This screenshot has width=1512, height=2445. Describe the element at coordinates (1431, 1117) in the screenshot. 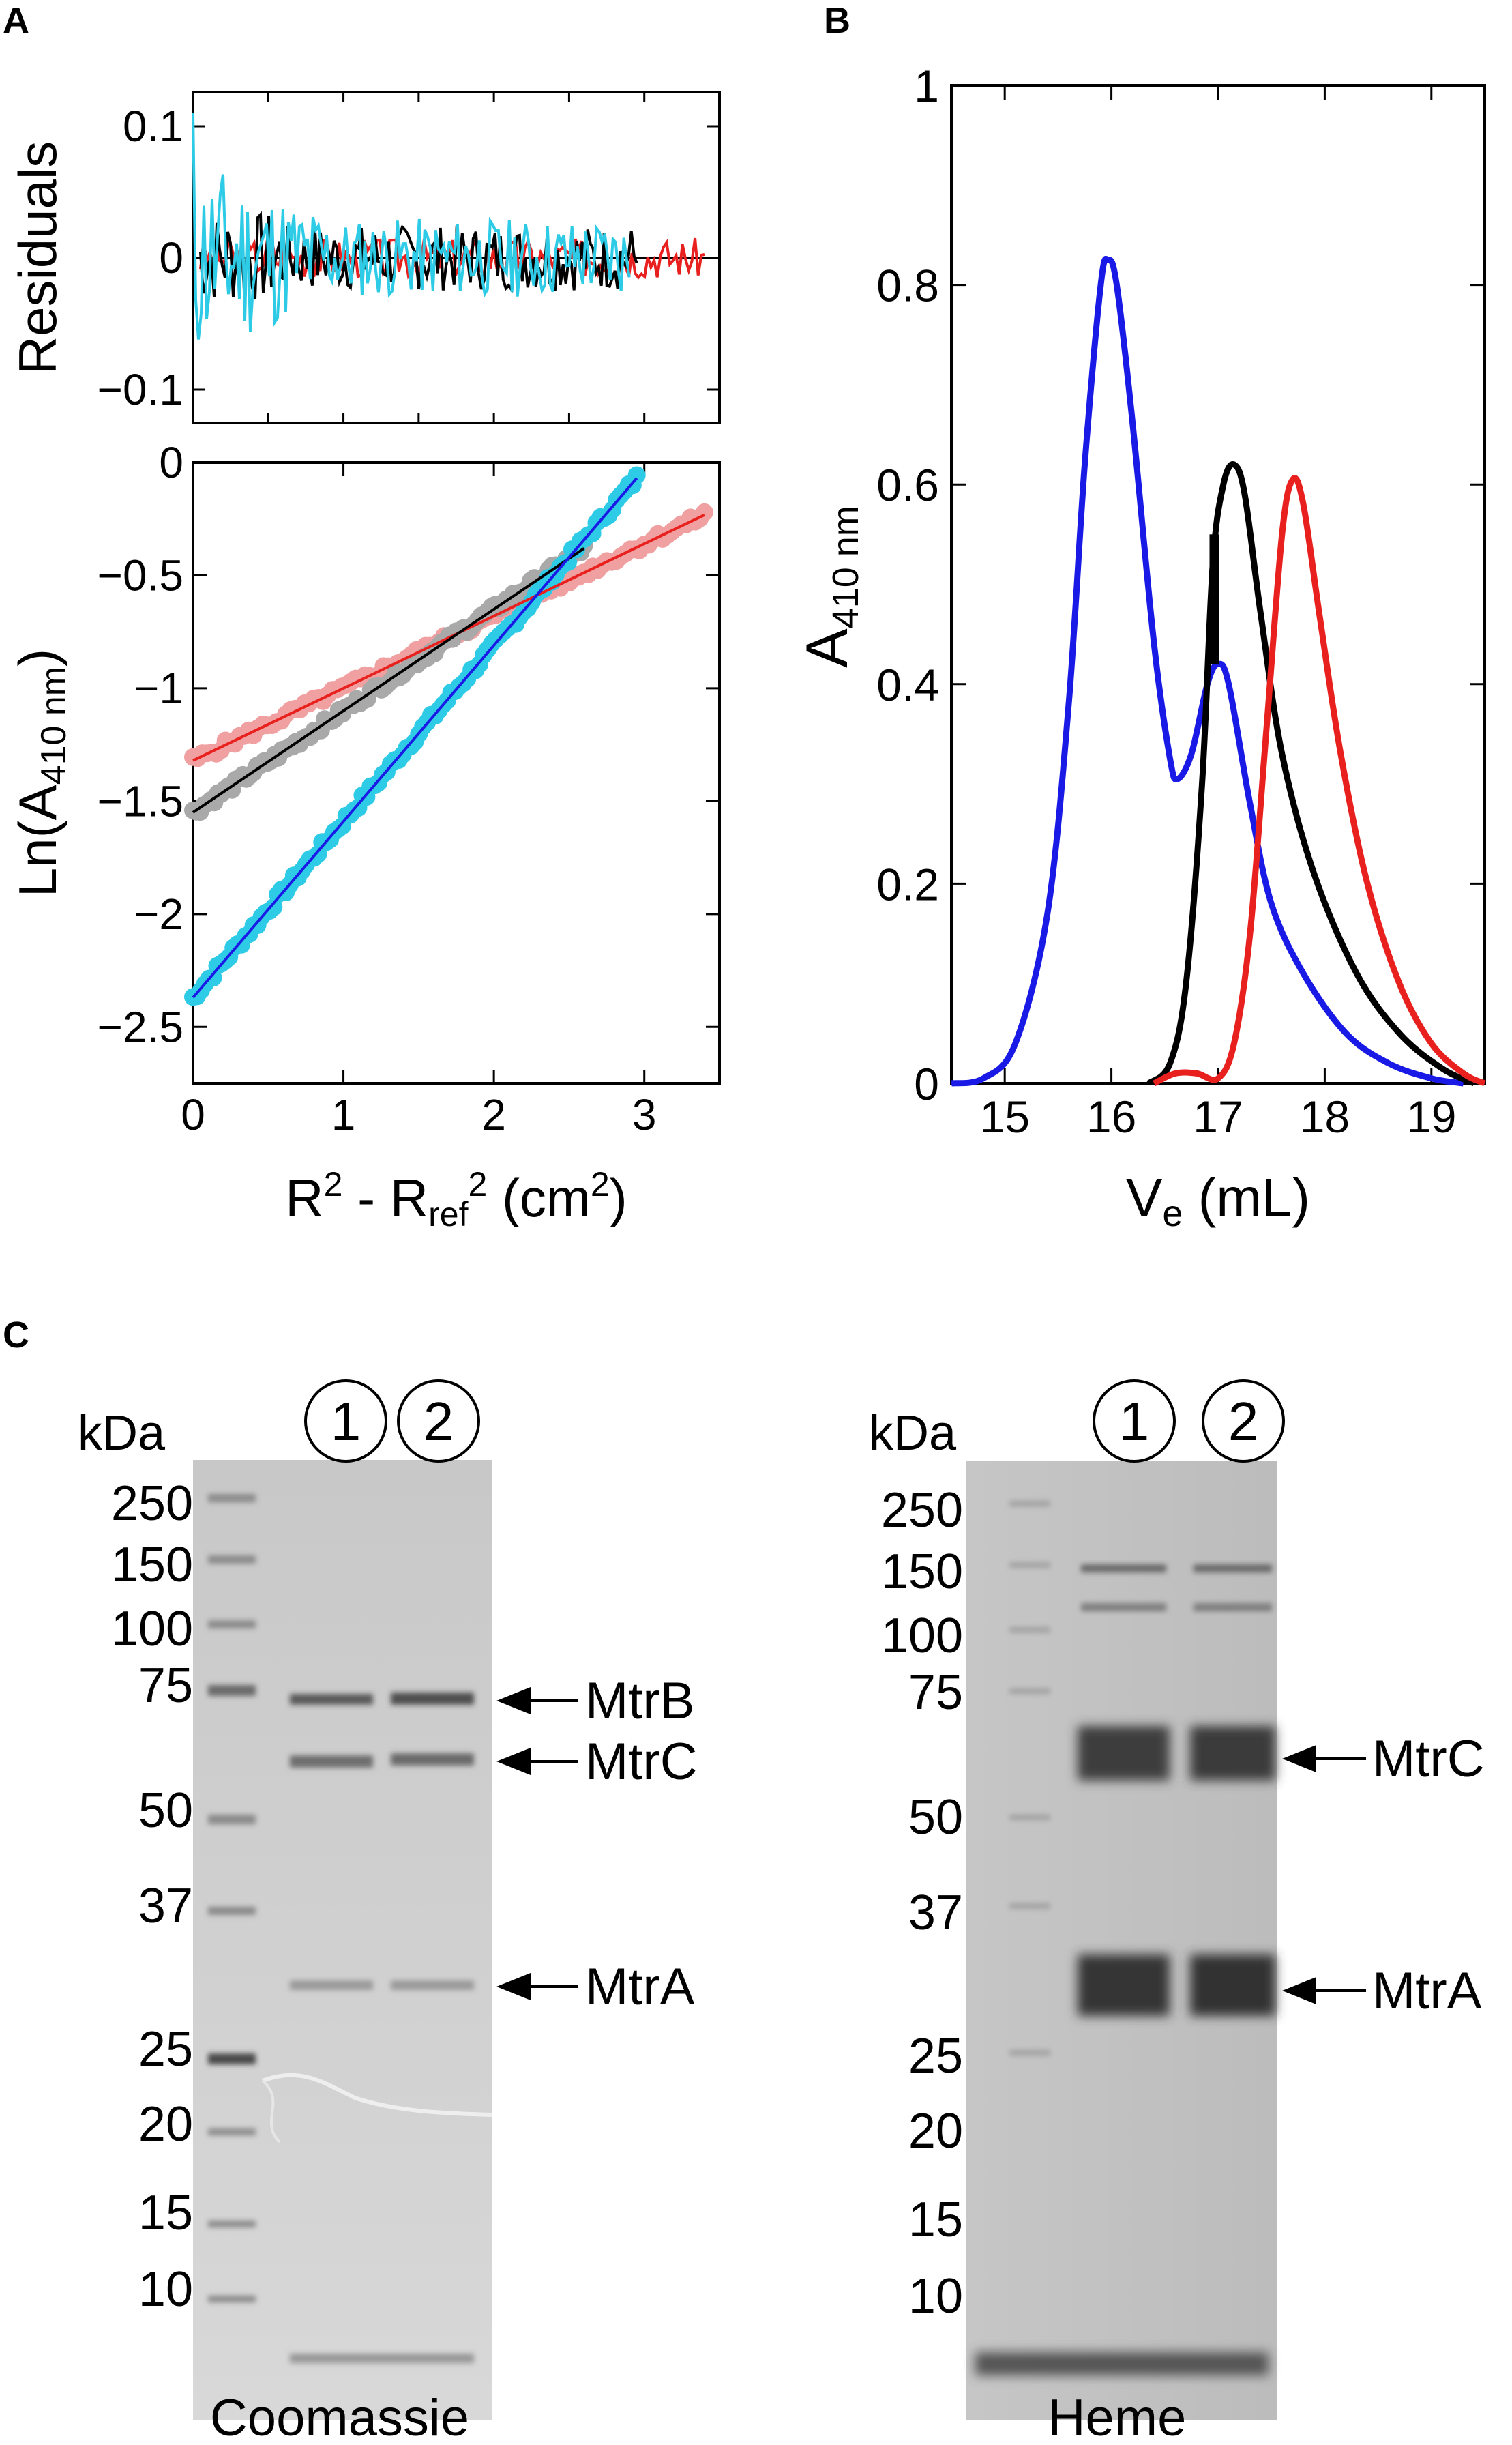

I see `elution-x-tick-label: 19` at that location.